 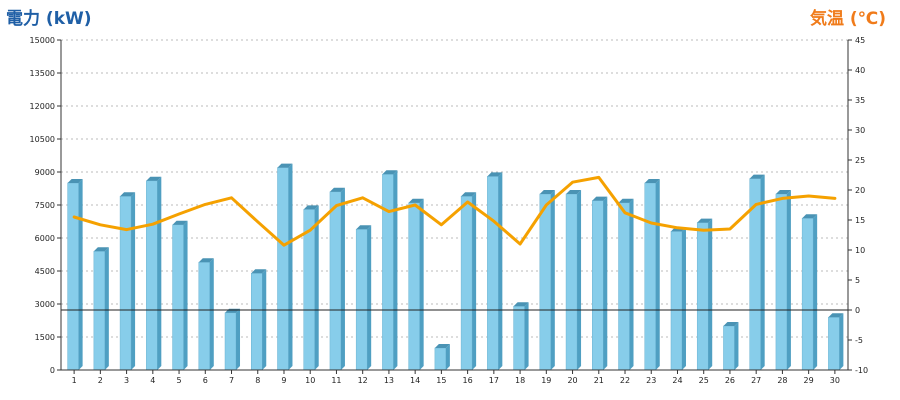 What do you see at coordinates (45, 172) in the screenshot?
I see `left-tick-label: 9000` at bounding box center [45, 172].